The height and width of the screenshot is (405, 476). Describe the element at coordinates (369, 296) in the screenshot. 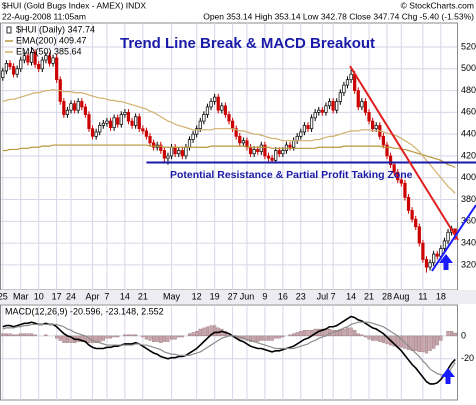

I see `x-tick-label: 21` at that location.